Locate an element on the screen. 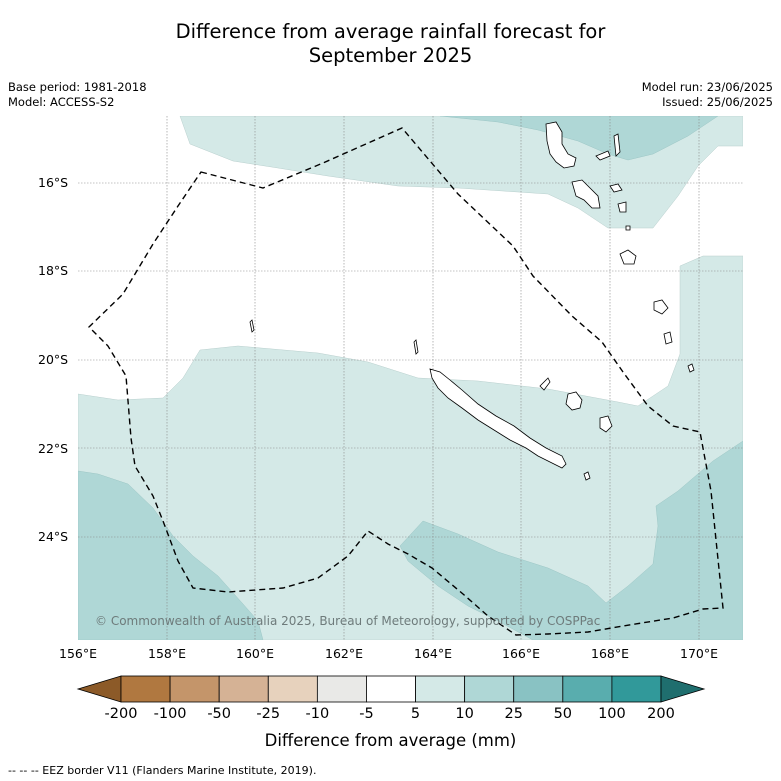 The width and height of the screenshot is (781, 781). colorbar-tick-label: 50 is located at coordinates (563, 714).